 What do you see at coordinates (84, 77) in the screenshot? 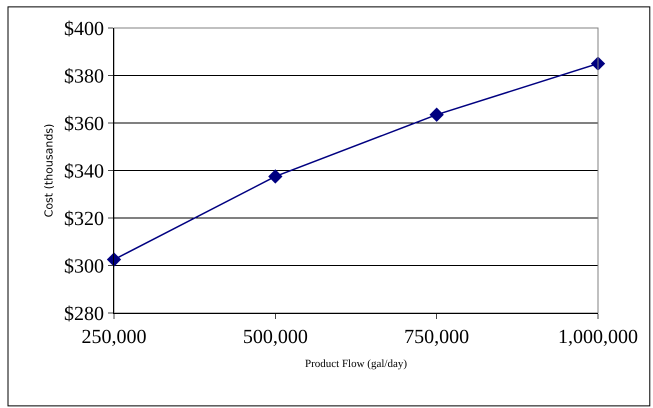
I see `y-tick-label: $380` at bounding box center [84, 77].